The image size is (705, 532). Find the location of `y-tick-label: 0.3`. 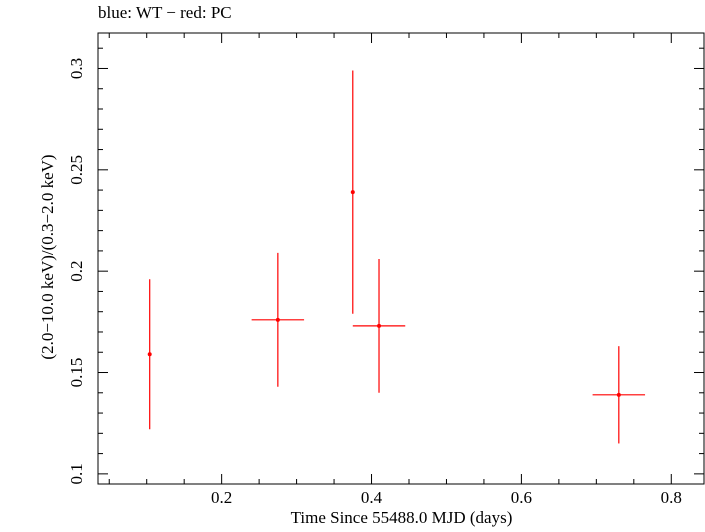

y-tick-label: 0.3 is located at coordinates (76, 68).